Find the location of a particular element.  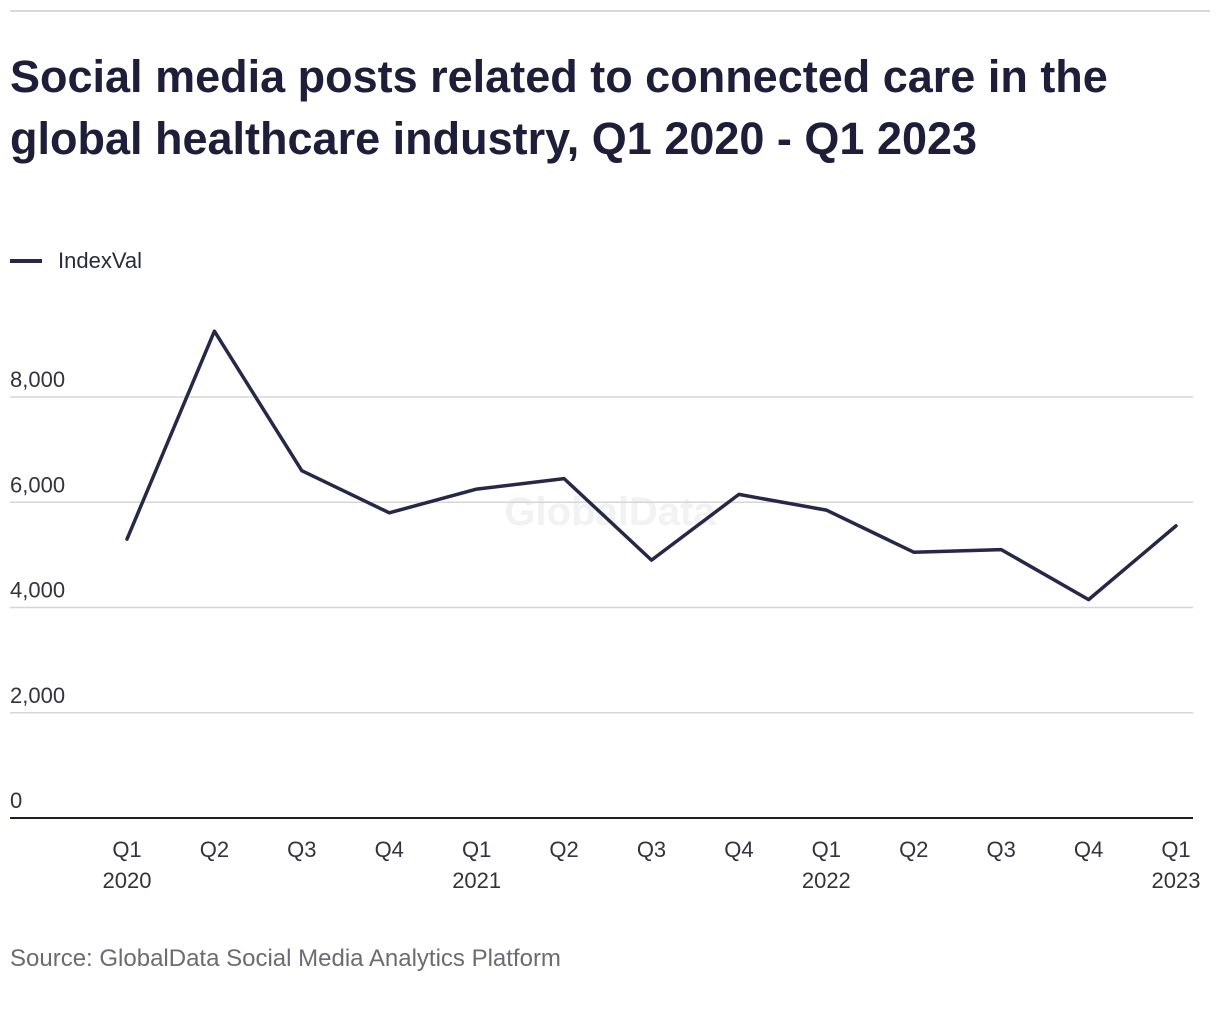

y-tick-label: 2,000 is located at coordinates (37, 695).